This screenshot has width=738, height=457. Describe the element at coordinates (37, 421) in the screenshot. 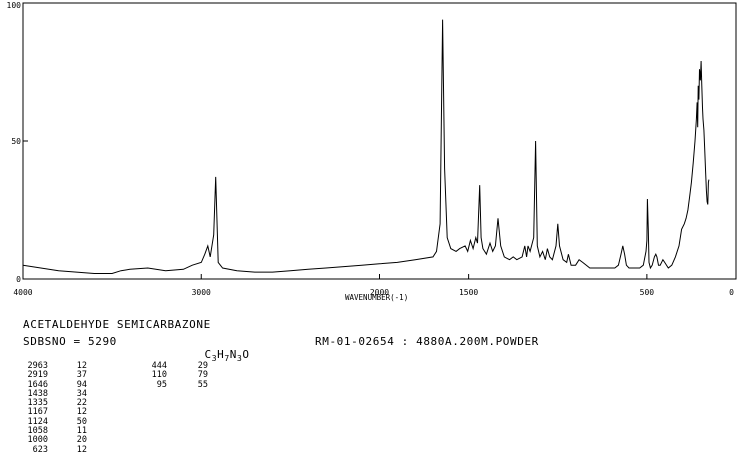

I see `peak-wavenumber: 1124` at that location.